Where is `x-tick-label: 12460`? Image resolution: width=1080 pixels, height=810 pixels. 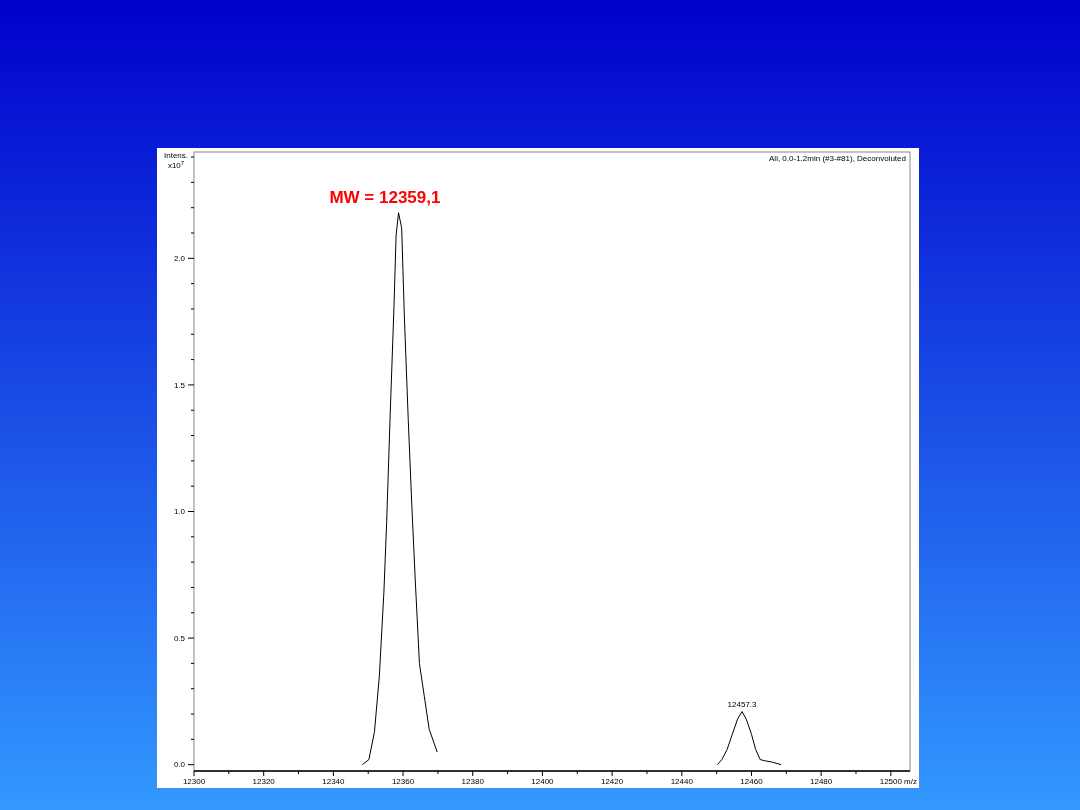
x-tick-label: 12460 is located at coordinates (752, 781).